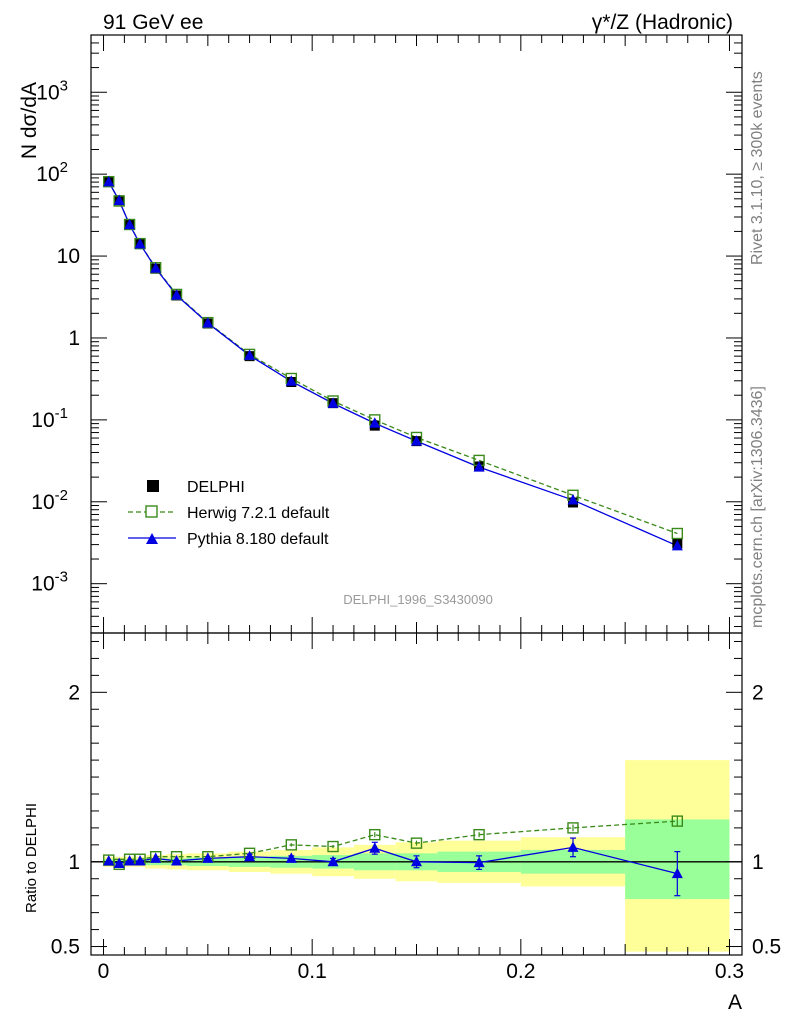 The width and height of the screenshot is (786, 1024). I want to click on ratio-y-axis-label: Ratio to DELPHI, so click(31, 858).